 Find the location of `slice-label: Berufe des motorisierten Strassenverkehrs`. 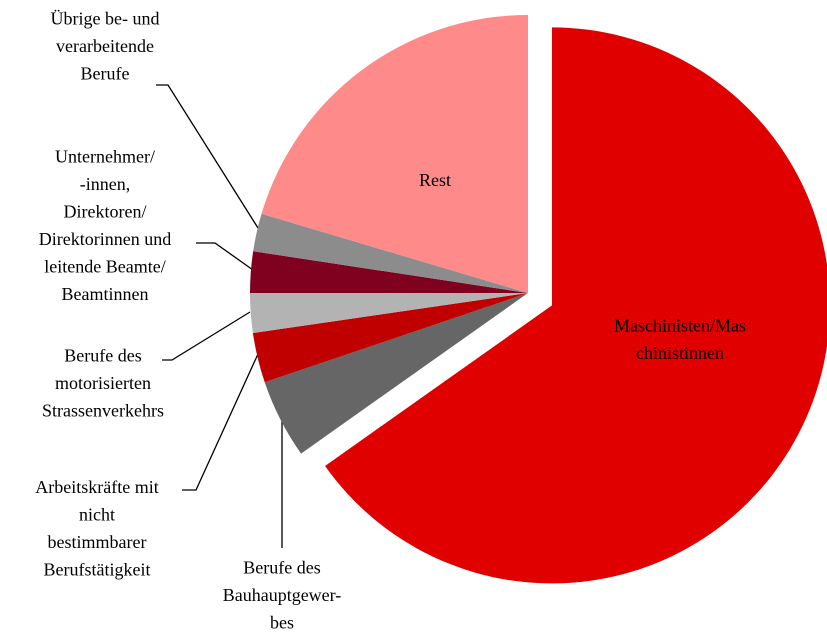

slice-label: Berufe des motorisierten Strassenverkehrs is located at coordinates (103, 383).